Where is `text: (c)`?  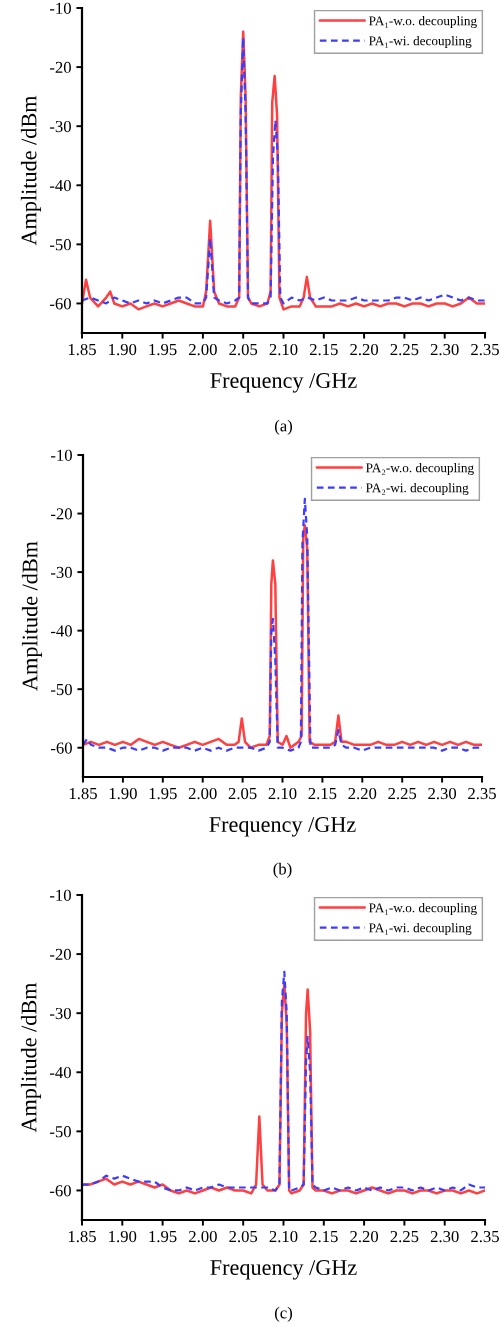 text: (c) is located at coordinates (283, 1314).